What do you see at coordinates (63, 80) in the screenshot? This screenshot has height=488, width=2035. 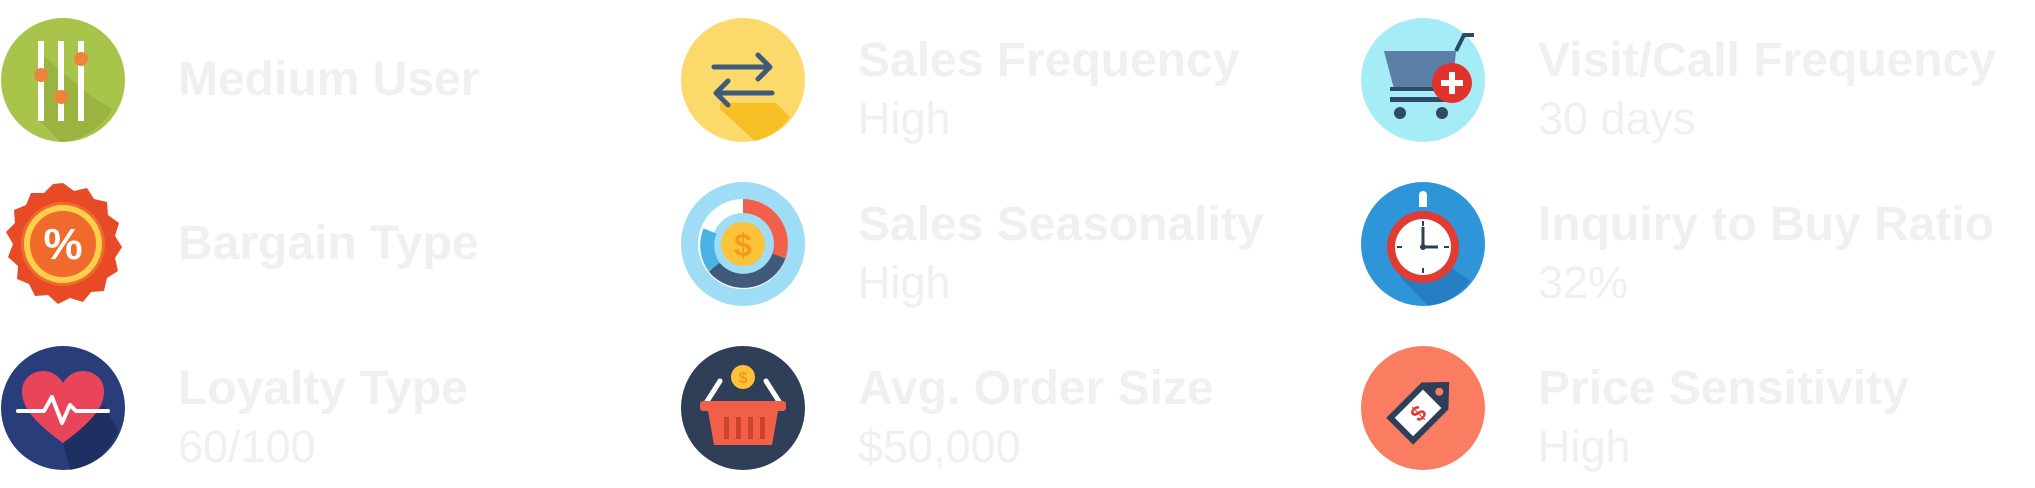 I see `sliders-icon` at bounding box center [63, 80].